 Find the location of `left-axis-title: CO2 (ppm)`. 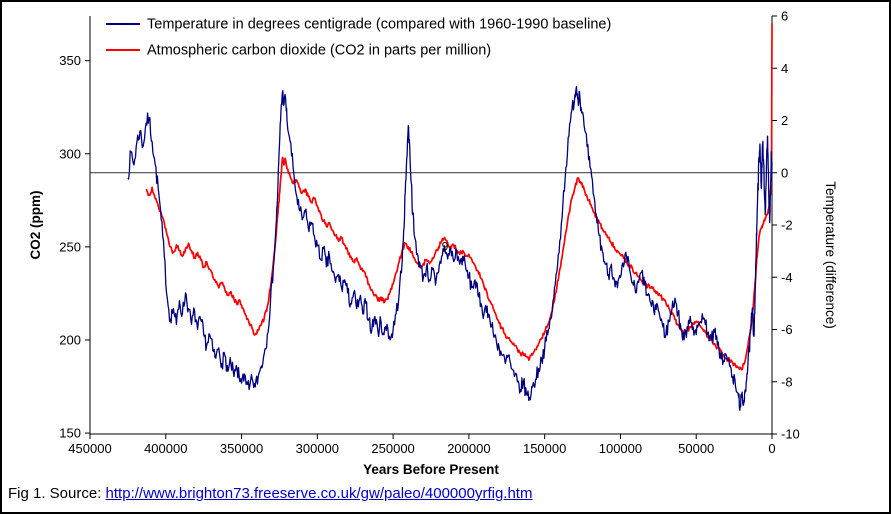

left-axis-title: CO2 (ppm) is located at coordinates (35, 225).